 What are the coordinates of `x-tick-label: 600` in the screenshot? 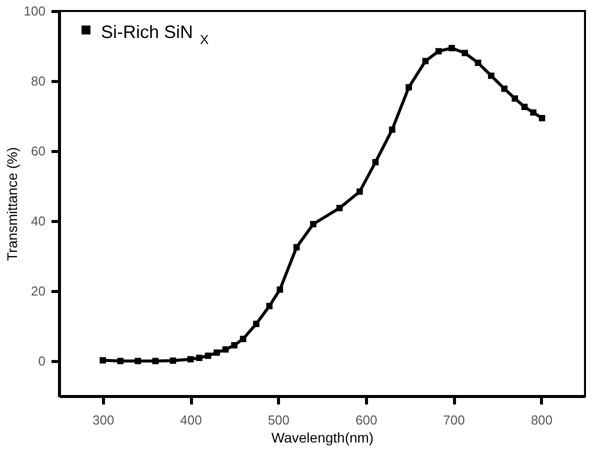 It's located at (366, 420).